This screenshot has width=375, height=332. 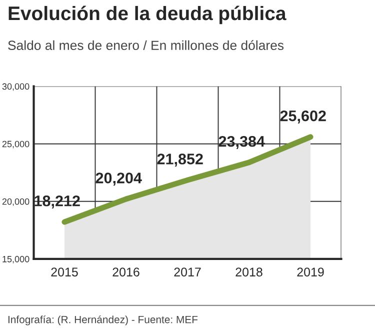 What do you see at coordinates (146, 45) in the screenshot?
I see `chart-subtitle: Saldo al mes de enero / En millones de dólares` at bounding box center [146, 45].